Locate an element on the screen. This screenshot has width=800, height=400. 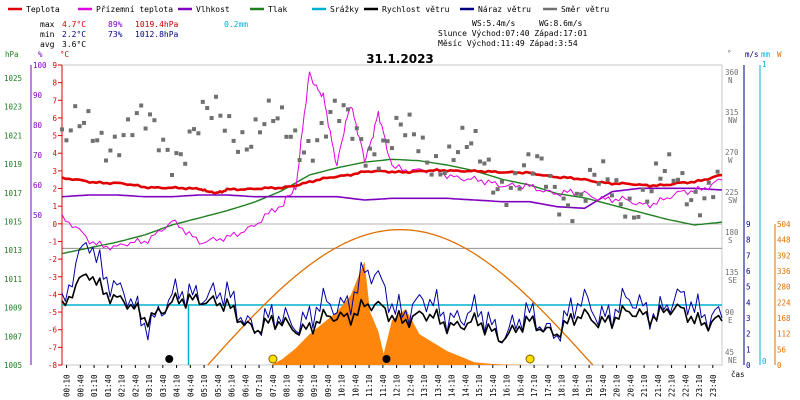
solar-tick-label: 56 is located at coordinates (782, 349).